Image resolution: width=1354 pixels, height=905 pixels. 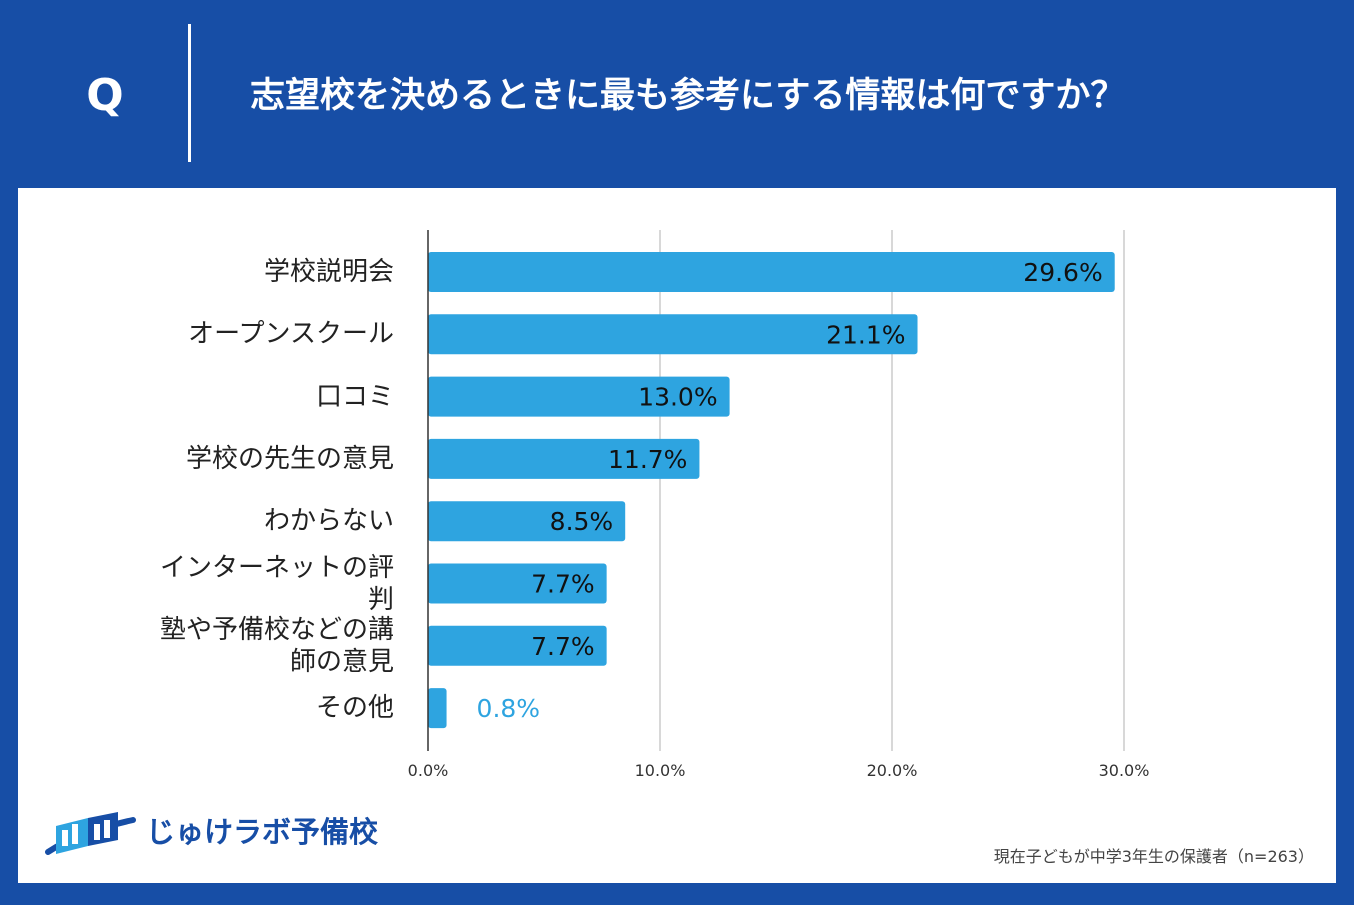 What do you see at coordinates (249, 521) in the screenshot?
I see `category-label: わからない` at bounding box center [249, 521].